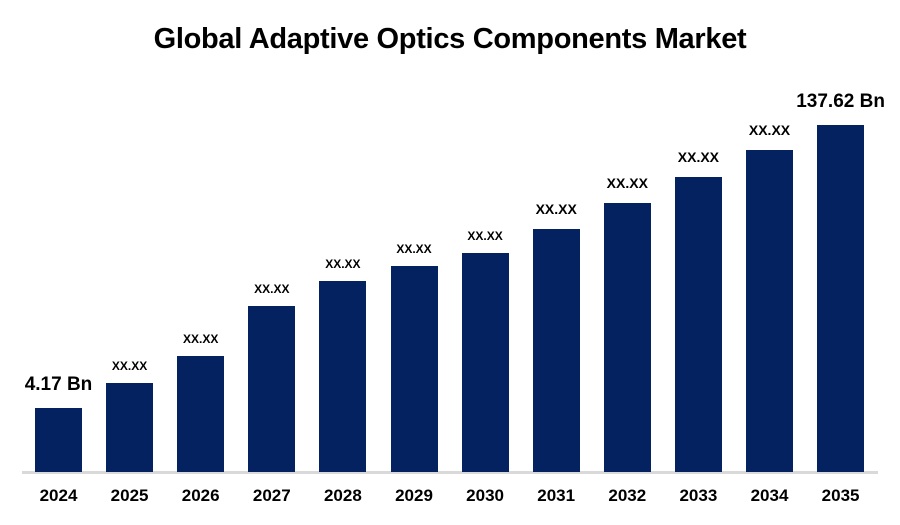 This screenshot has width=900, height=525. I want to click on bar-2033, so click(698, 324).